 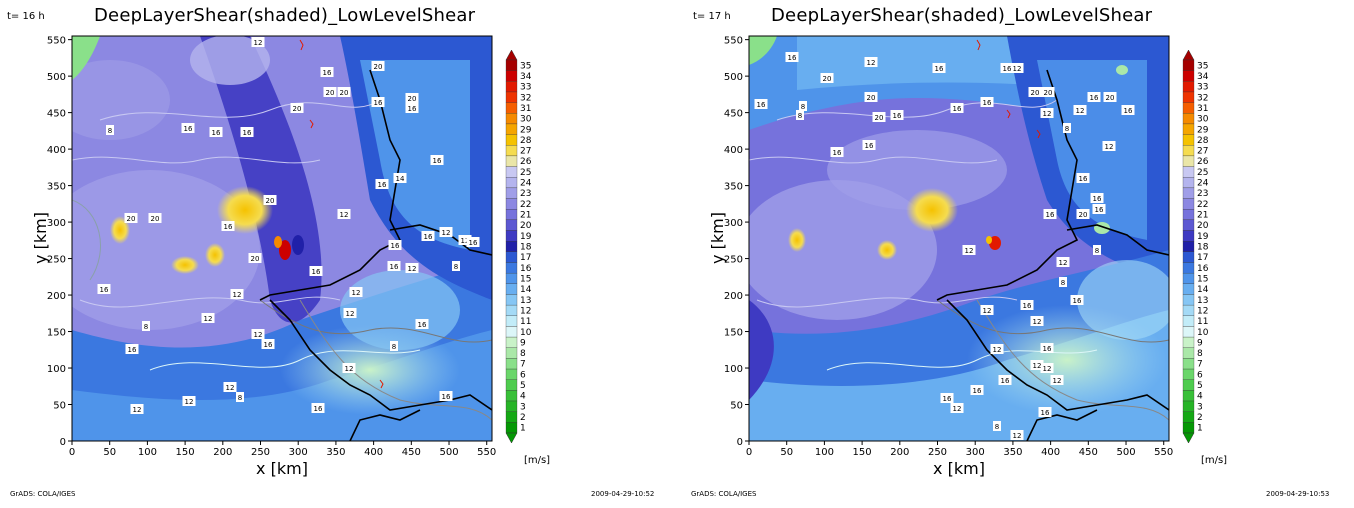 I want to click on x-tick-label: 450, so click(x=1088, y=452).